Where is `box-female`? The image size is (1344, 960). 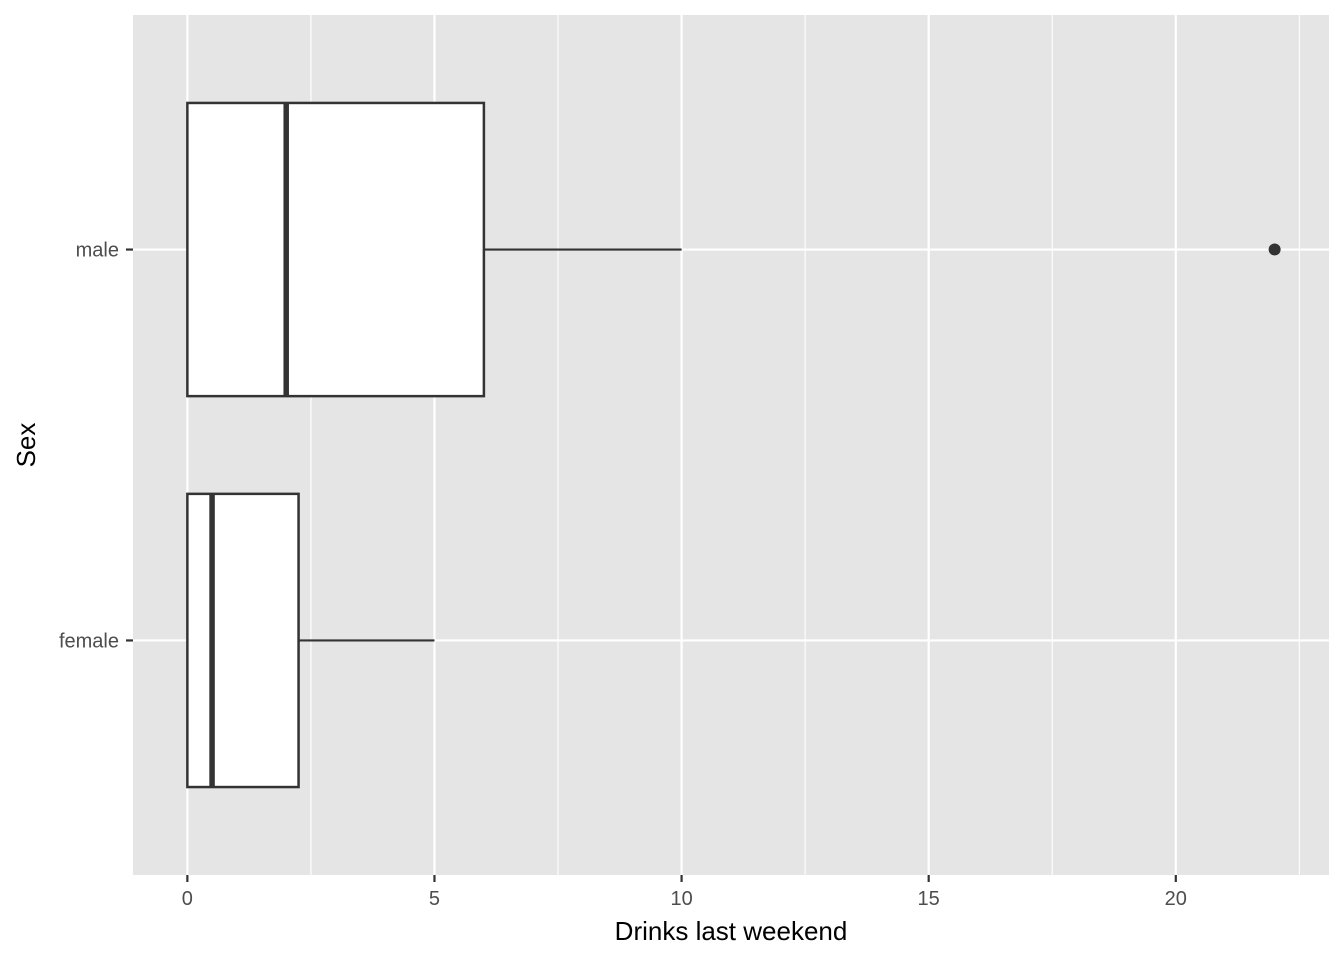
box-female is located at coordinates (310, 640).